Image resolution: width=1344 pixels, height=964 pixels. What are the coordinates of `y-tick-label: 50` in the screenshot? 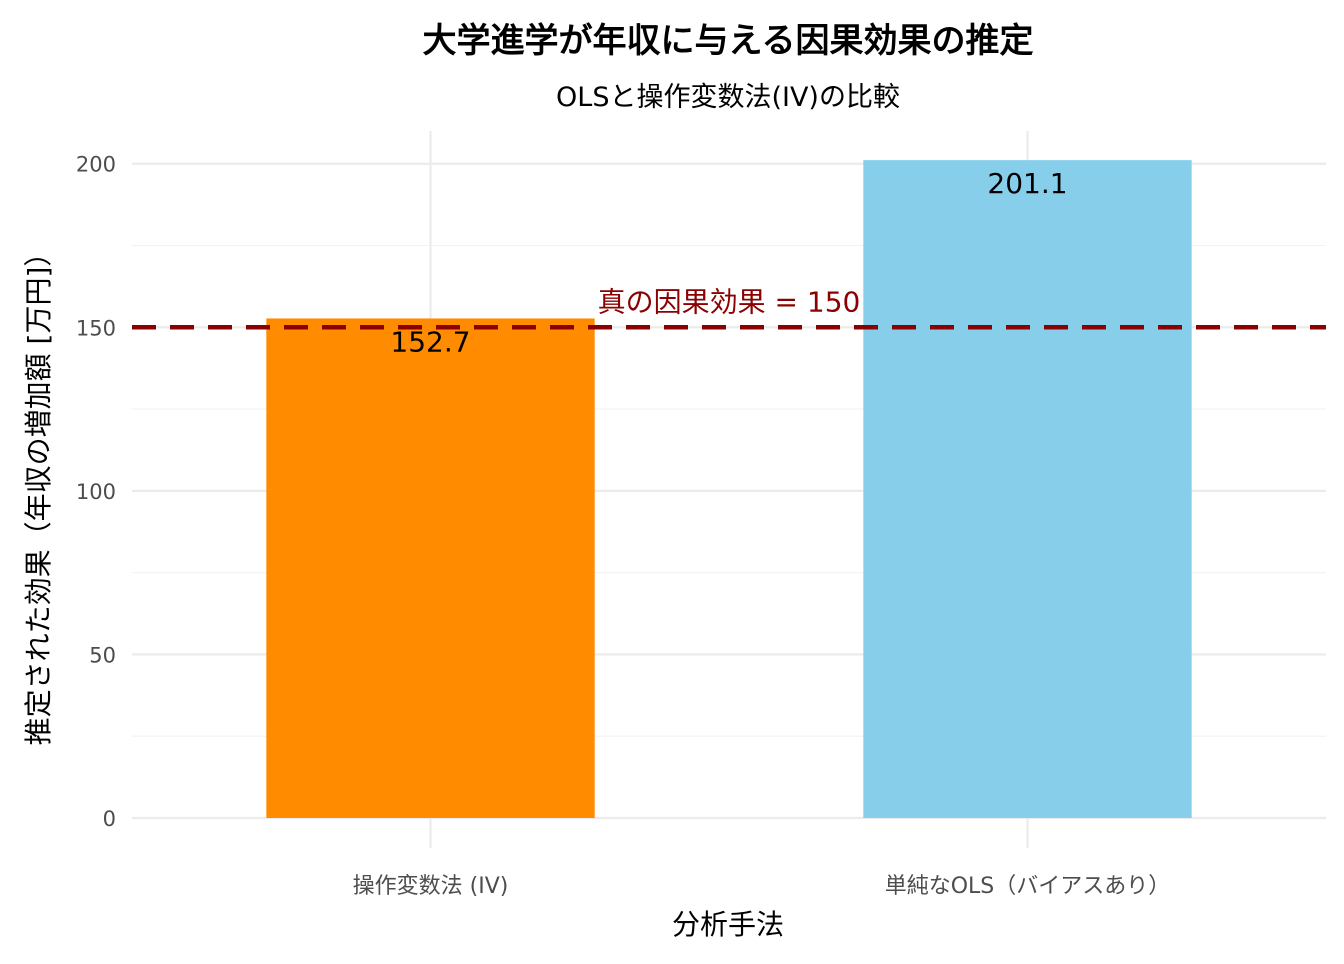 It's located at (102, 655).